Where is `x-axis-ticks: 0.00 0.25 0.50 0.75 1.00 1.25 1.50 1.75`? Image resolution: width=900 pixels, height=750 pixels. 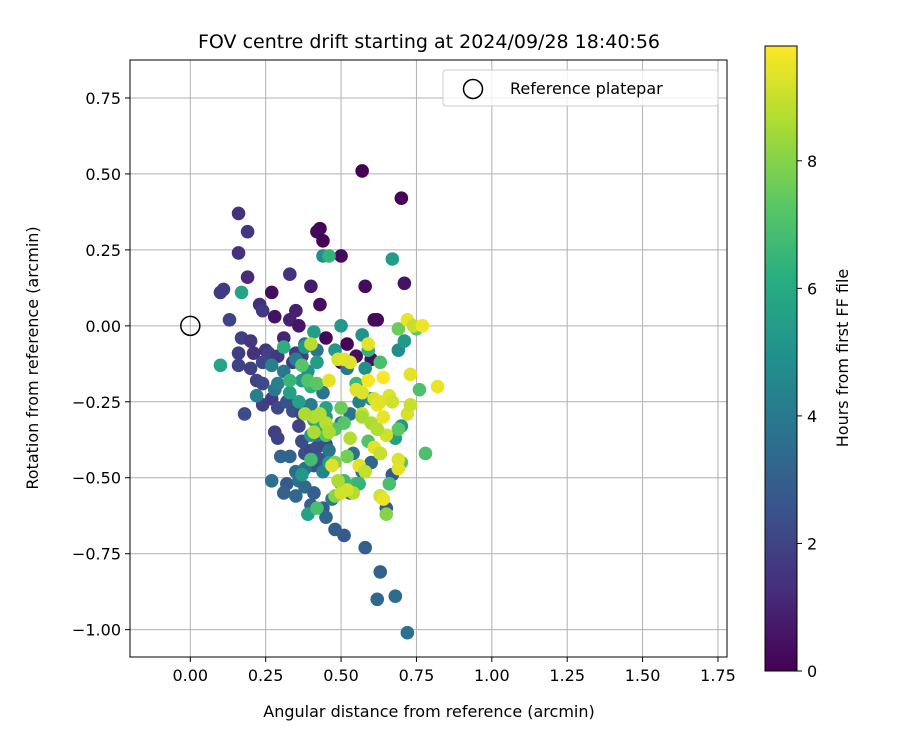 x-axis-ticks: 0.00 0.25 0.50 0.75 1.00 1.25 1.50 1.75 is located at coordinates (454, 671).